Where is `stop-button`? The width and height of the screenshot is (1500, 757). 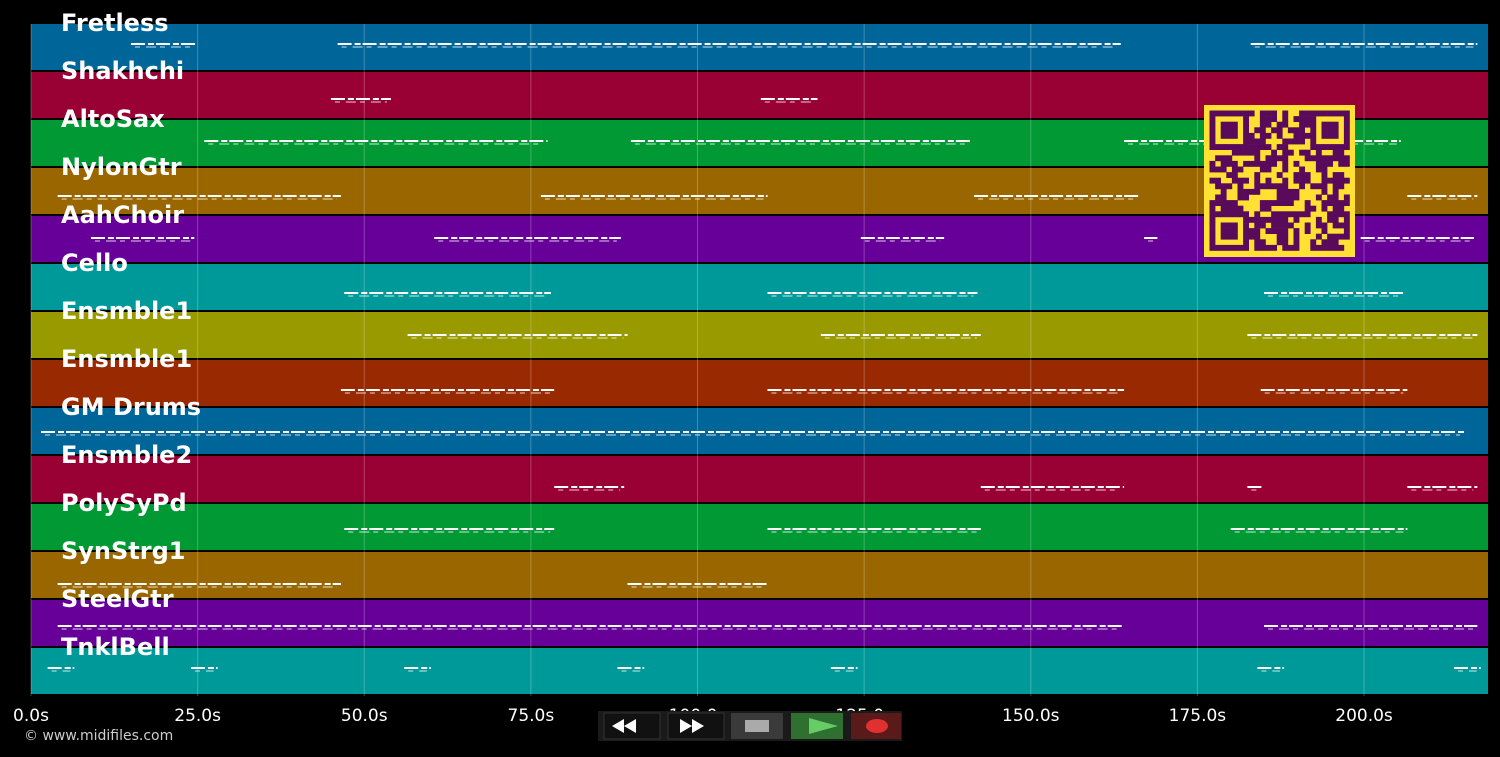
stop-button is located at coordinates (757, 726).